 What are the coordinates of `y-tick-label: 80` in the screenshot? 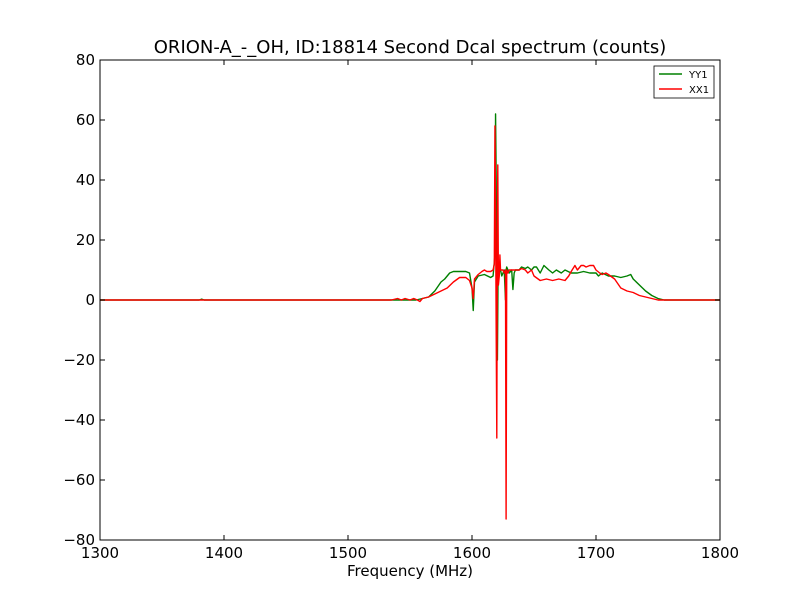 It's located at (85, 60).